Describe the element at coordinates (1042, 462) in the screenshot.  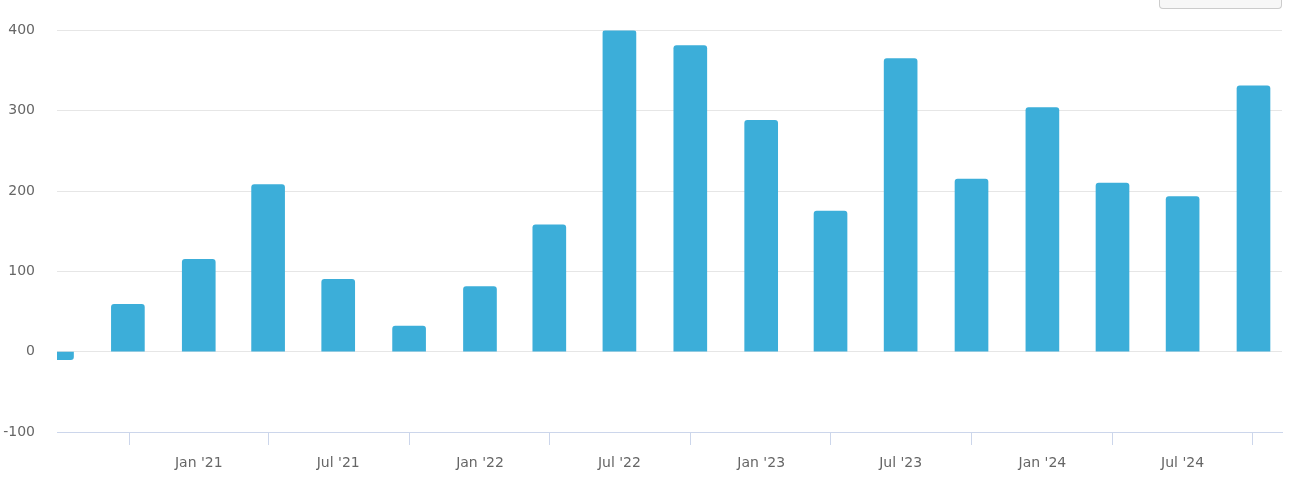
I see `x-tick-label: Jan '24` at that location.